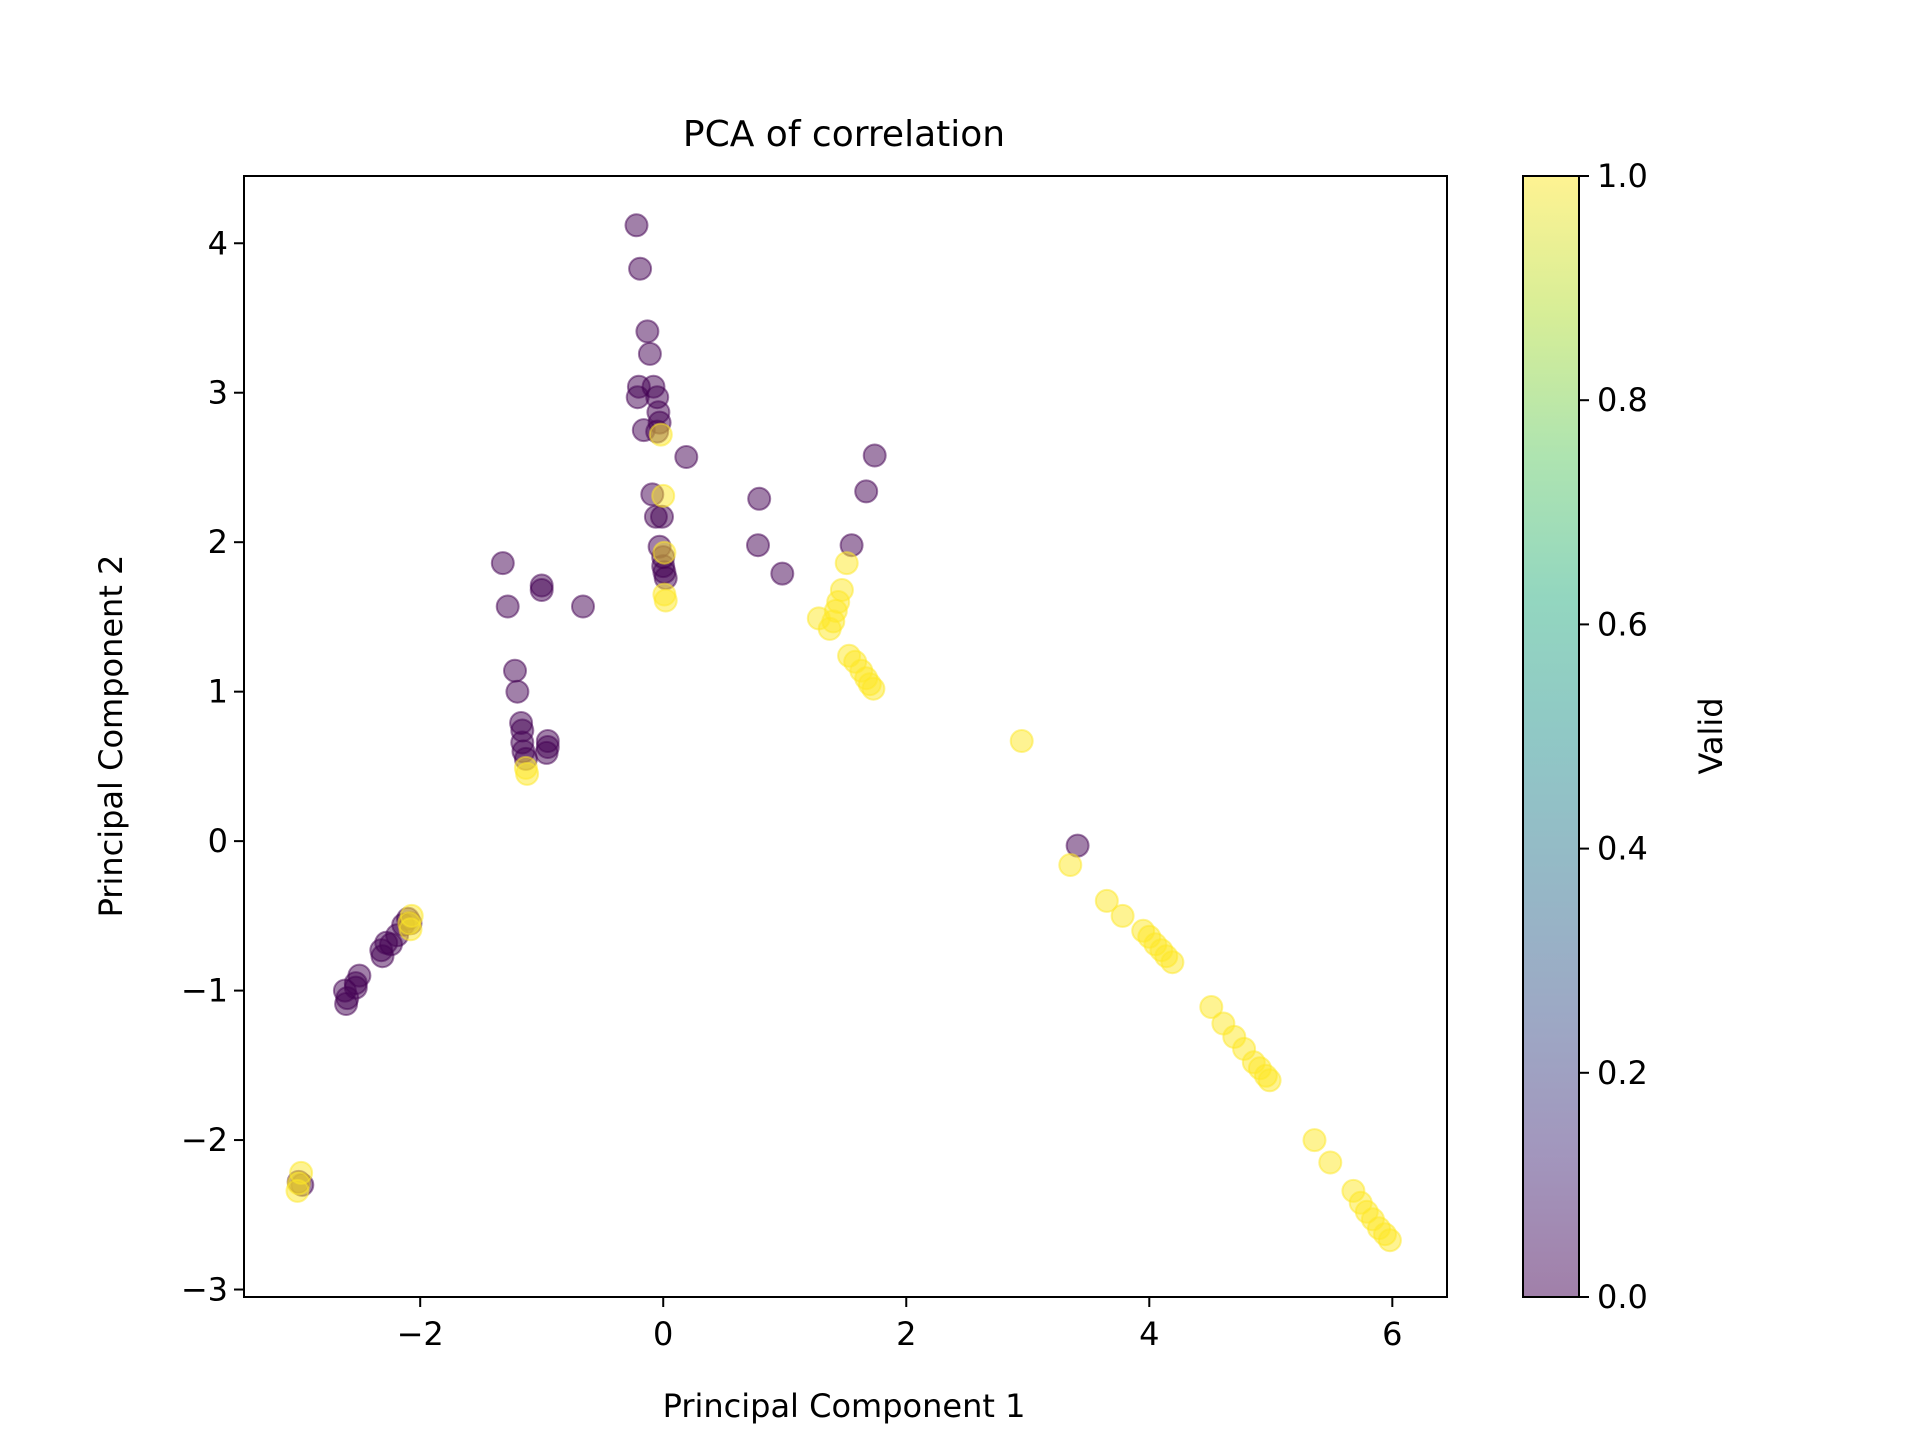  I want to click on x-tick-label: 2, so click(906, 1334).